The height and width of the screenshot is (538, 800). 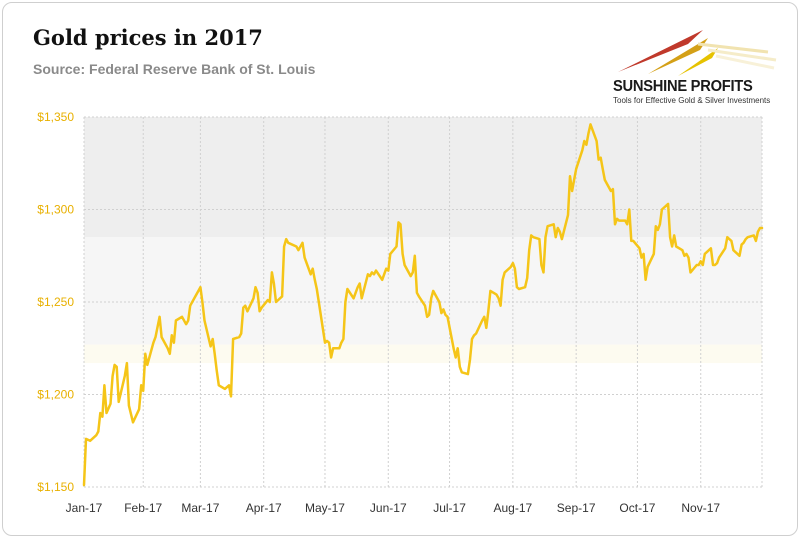 I want to click on x-tick-label: Aug-17, so click(x=513, y=508).